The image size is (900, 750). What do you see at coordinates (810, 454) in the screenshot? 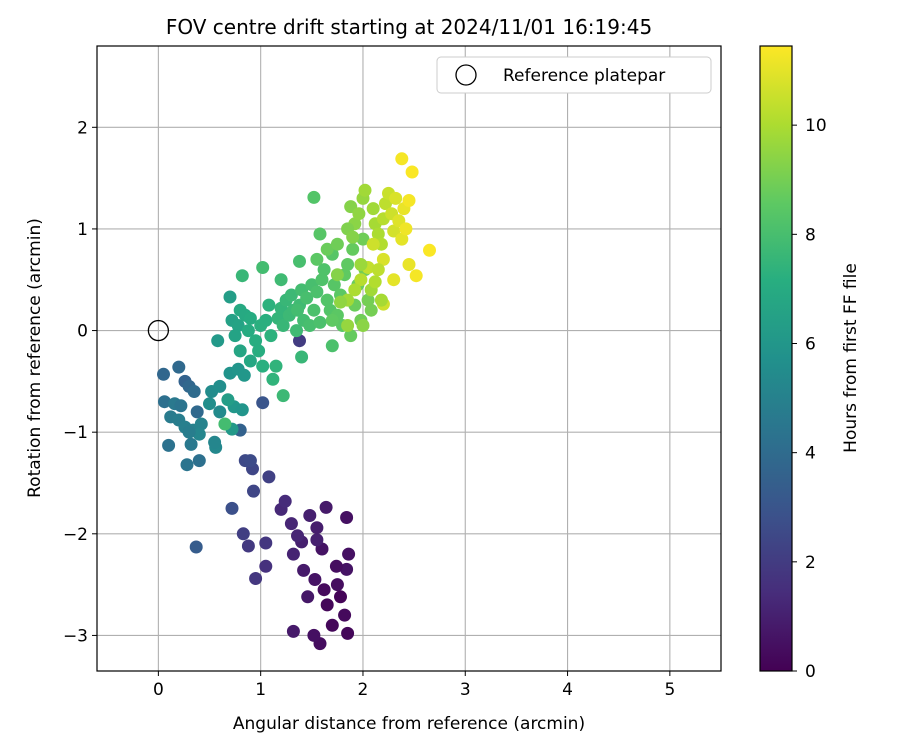
I see `colorbar-tick-label: 4` at bounding box center [810, 454].